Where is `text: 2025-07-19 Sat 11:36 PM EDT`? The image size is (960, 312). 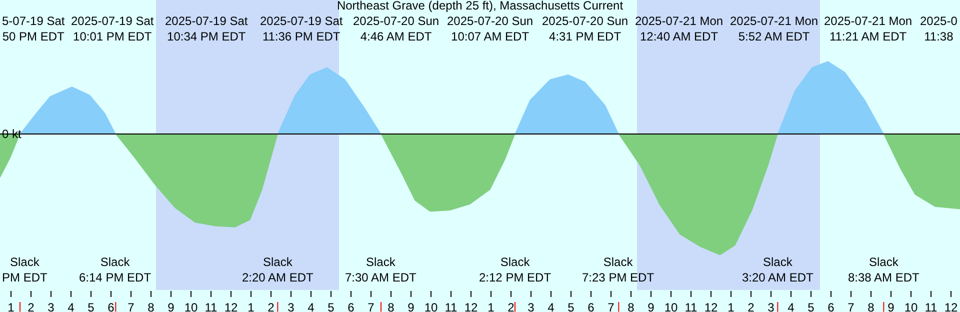
text: 2025-07-19 Sat 11:36 PM EDT is located at coordinates (302, 29).